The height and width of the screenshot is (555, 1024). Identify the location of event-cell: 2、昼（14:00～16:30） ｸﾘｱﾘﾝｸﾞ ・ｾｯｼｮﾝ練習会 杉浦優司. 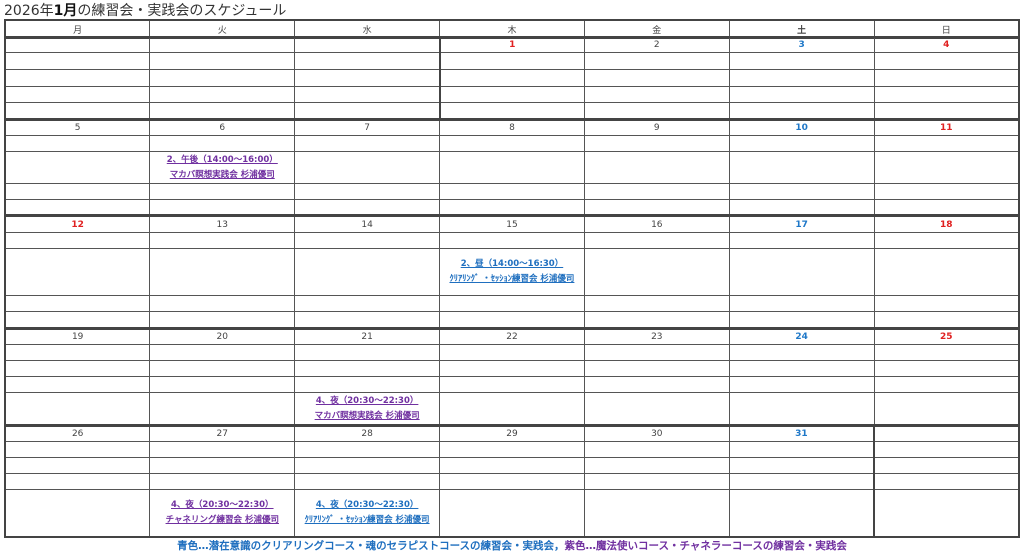
(512, 272).